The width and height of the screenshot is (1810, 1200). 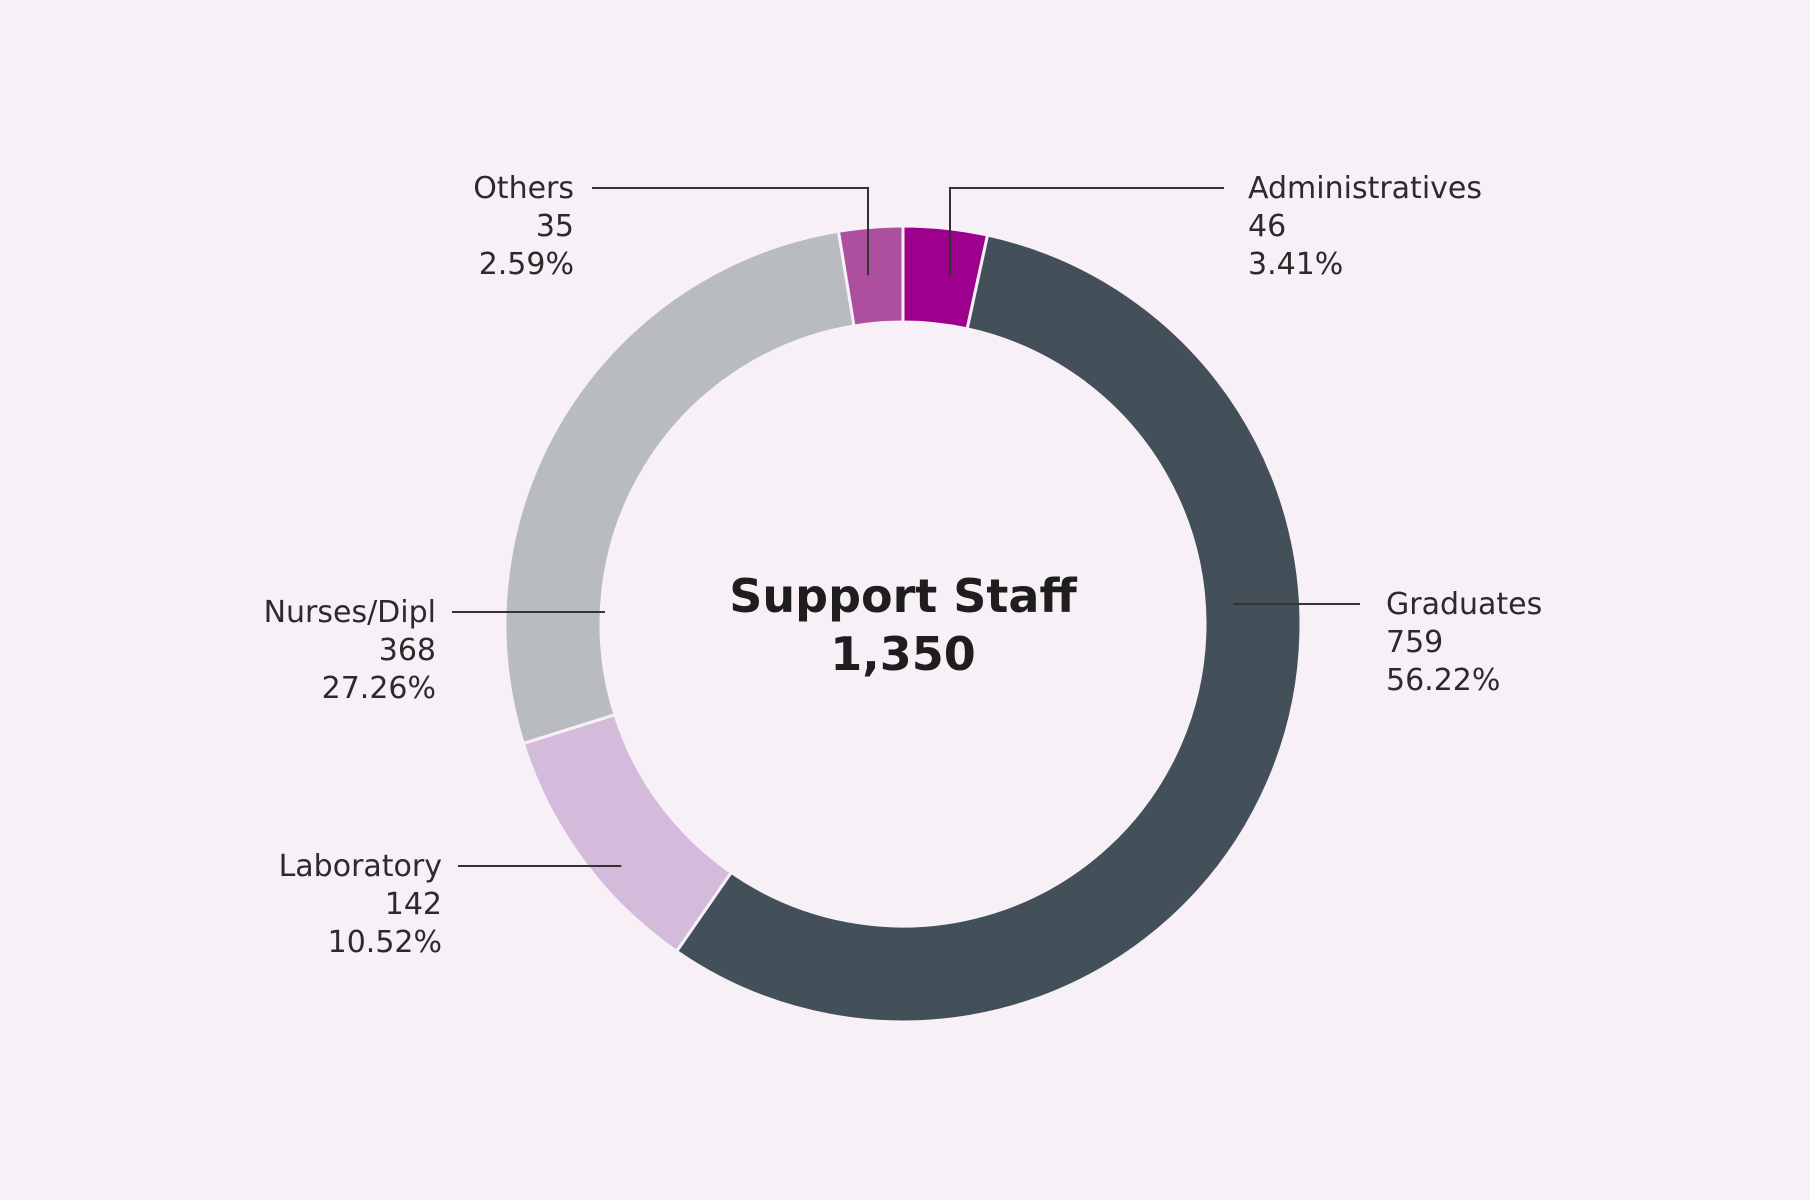 What do you see at coordinates (903, 654) in the screenshot?
I see `center-total: 1,350` at bounding box center [903, 654].